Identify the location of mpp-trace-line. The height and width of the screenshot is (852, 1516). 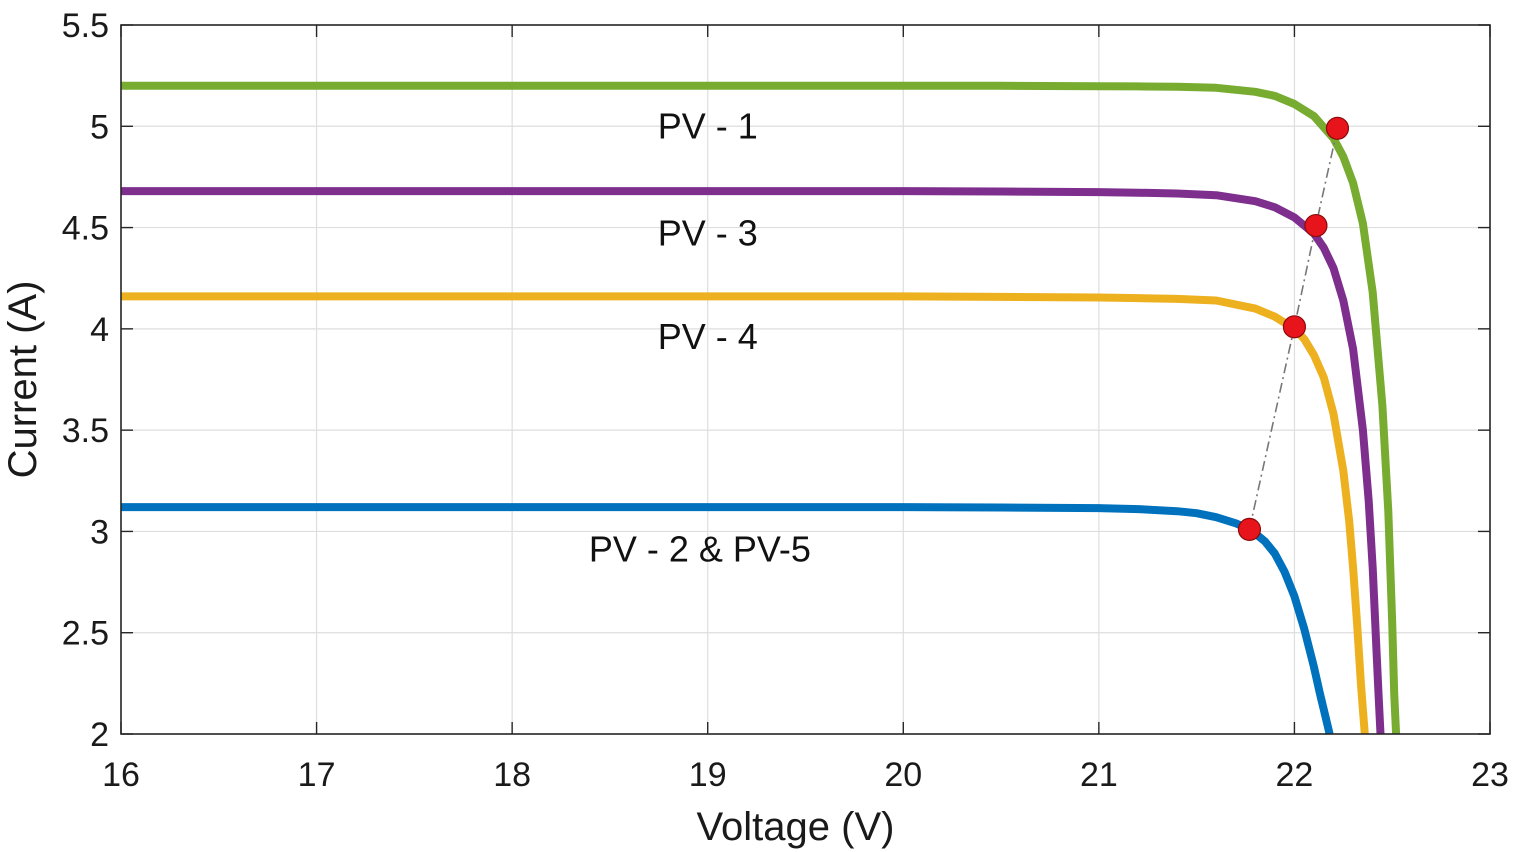
(1293, 329).